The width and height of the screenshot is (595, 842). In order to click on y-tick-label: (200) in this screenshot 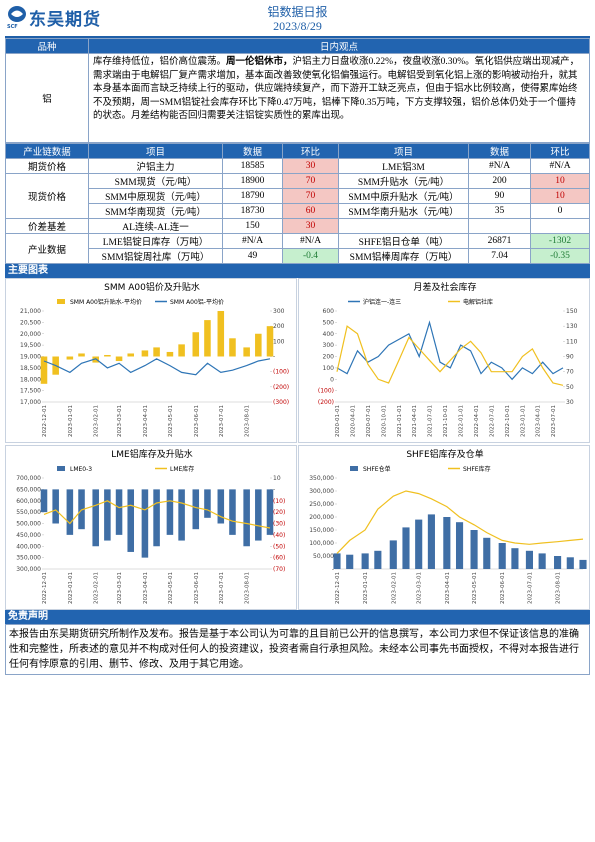, I will do `click(281, 387)`.